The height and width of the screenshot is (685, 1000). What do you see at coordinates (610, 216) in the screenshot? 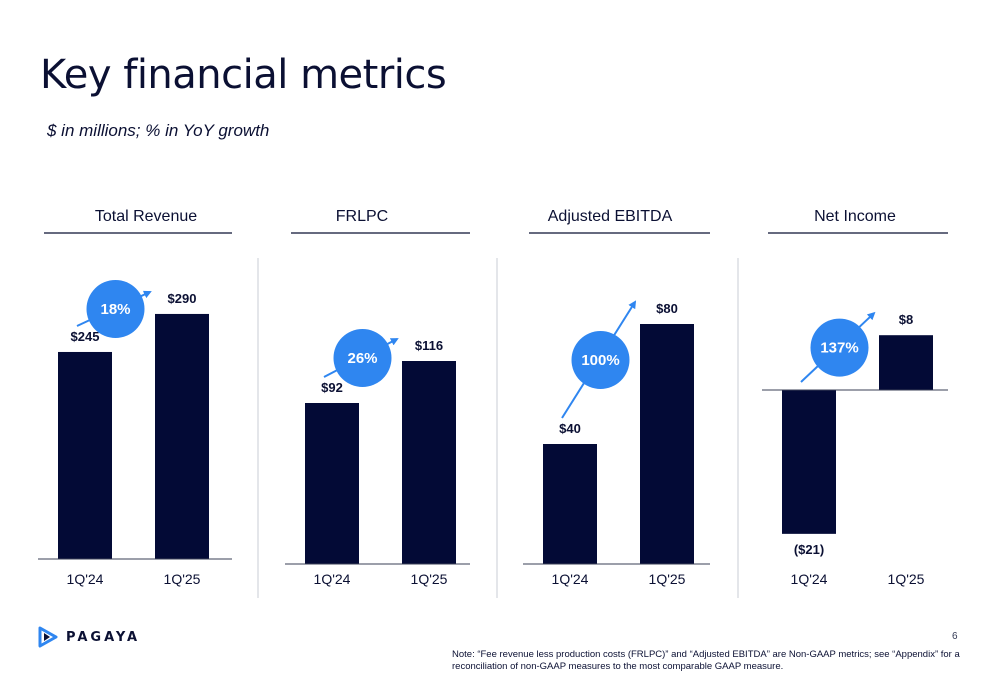
I see `adjusted-ebitda-title: Adjusted EBITDA` at bounding box center [610, 216].